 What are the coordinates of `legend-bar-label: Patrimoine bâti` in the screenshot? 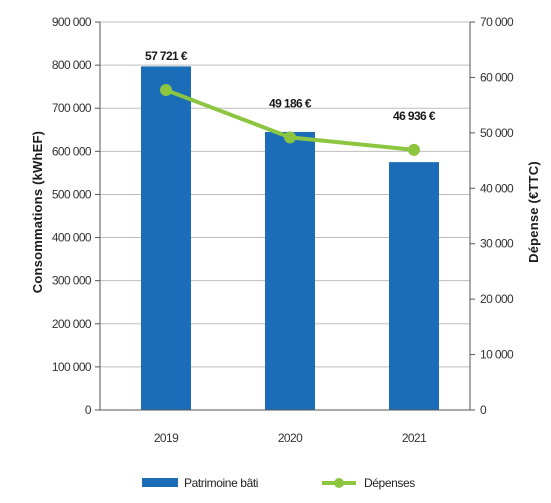 It's located at (221, 483).